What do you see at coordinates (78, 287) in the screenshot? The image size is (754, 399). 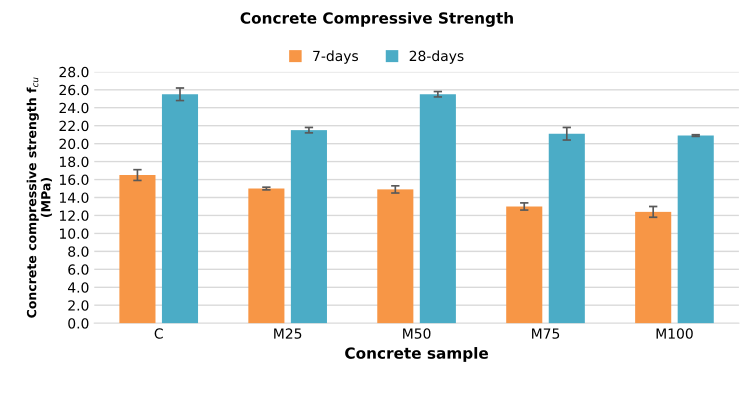 I see `y-tick-label: 4.0` at bounding box center [78, 287].